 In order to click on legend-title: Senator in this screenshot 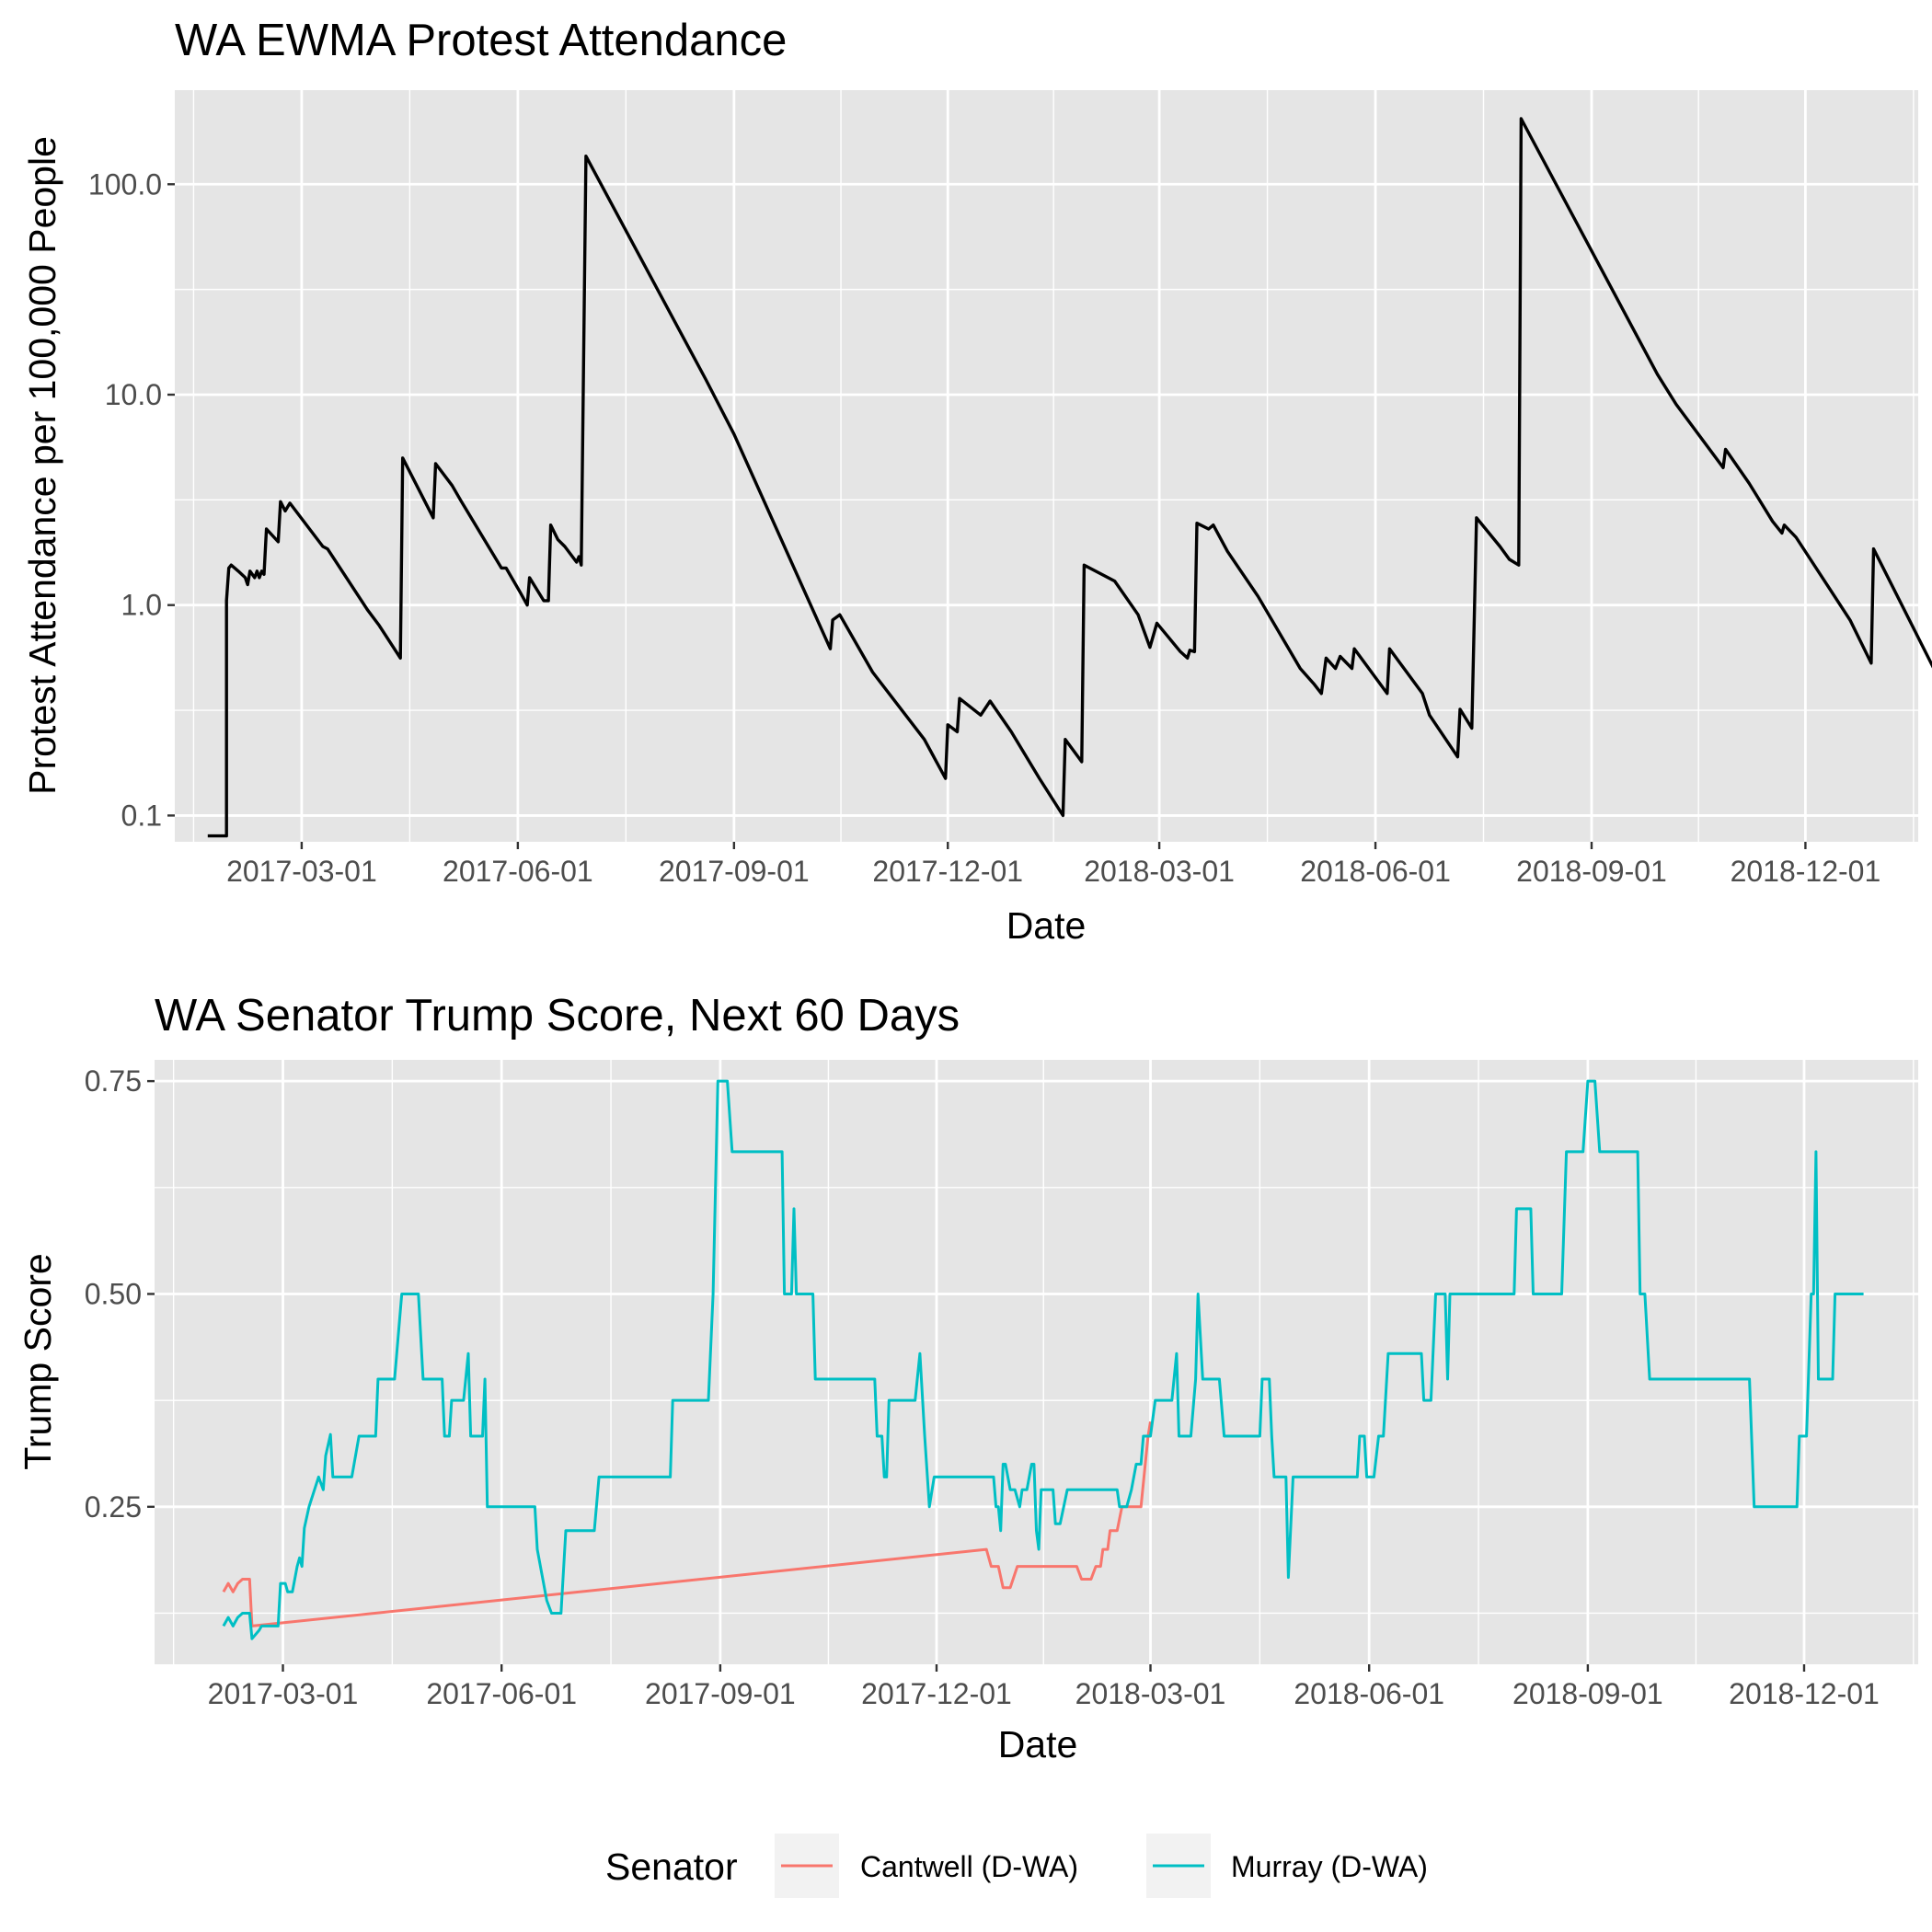, I will do `click(671, 1867)`.